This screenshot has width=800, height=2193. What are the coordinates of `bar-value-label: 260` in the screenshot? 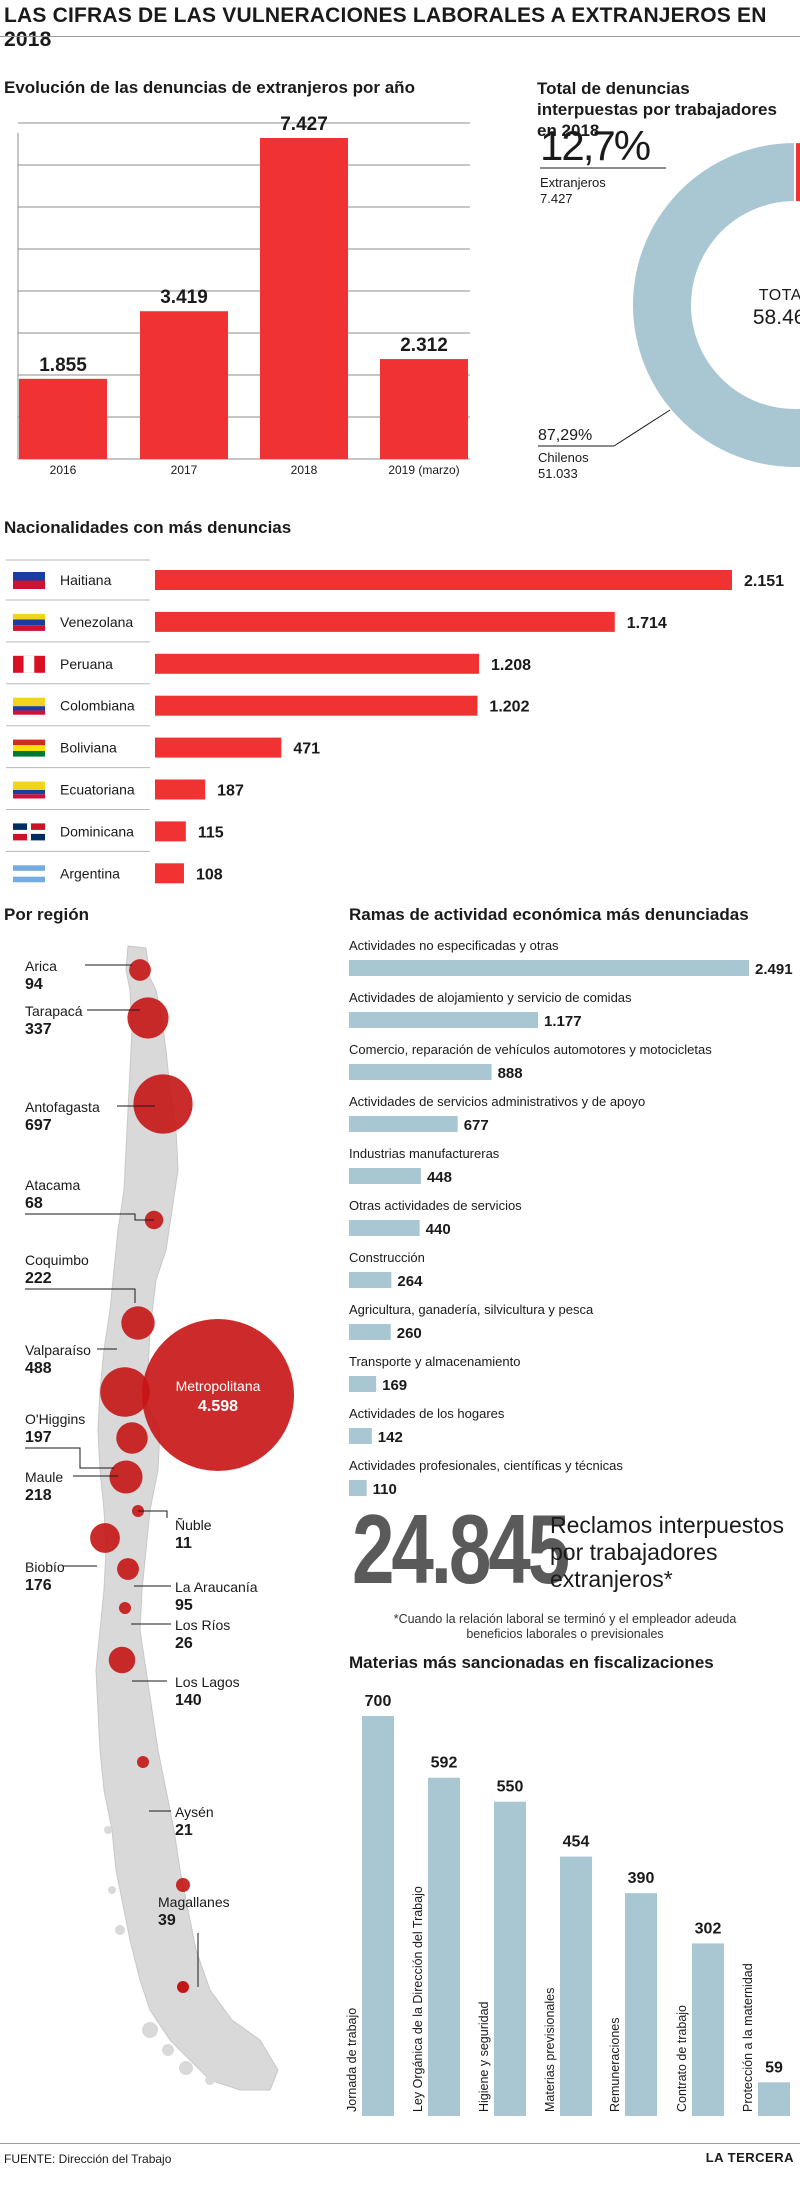 It's located at (409, 1333).